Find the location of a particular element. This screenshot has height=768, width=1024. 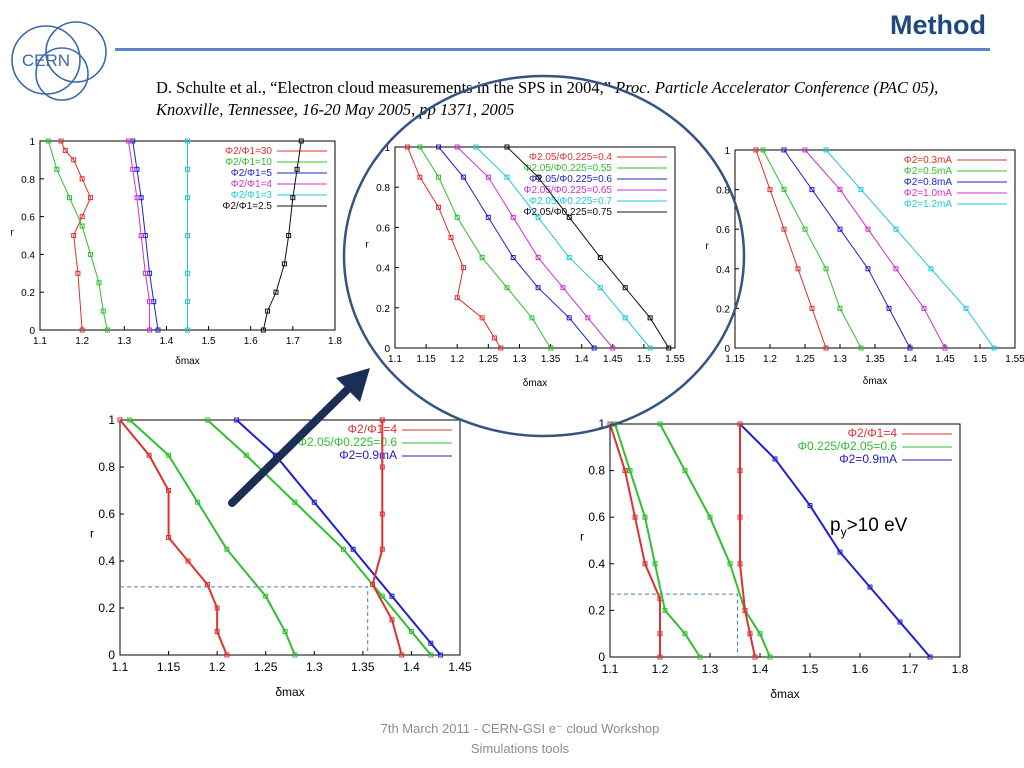

x-tick-label: 1.4 is located at coordinates (166, 341).